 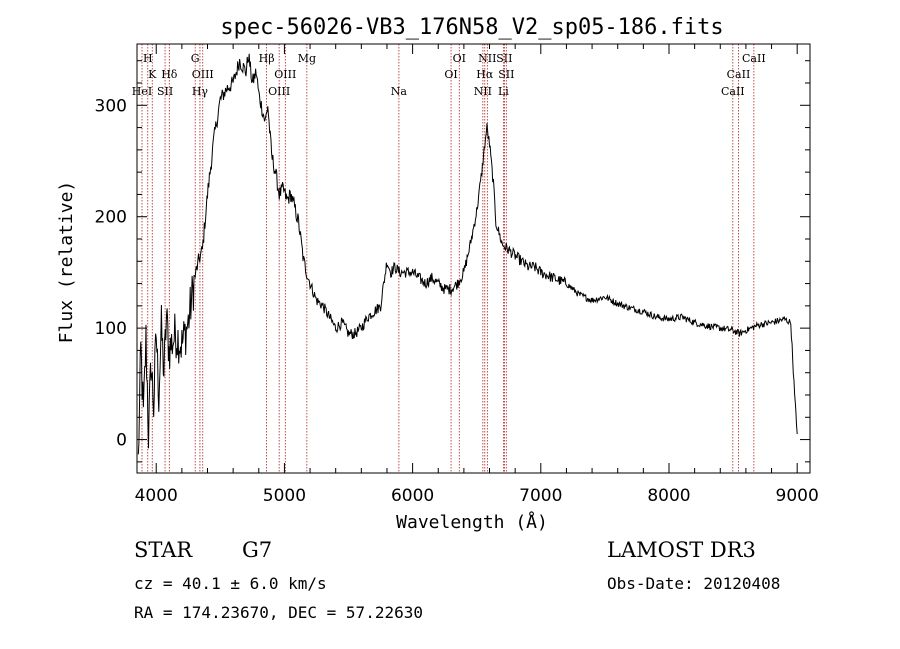 I want to click on x-tick-label-2: 6000, so click(x=412, y=496).